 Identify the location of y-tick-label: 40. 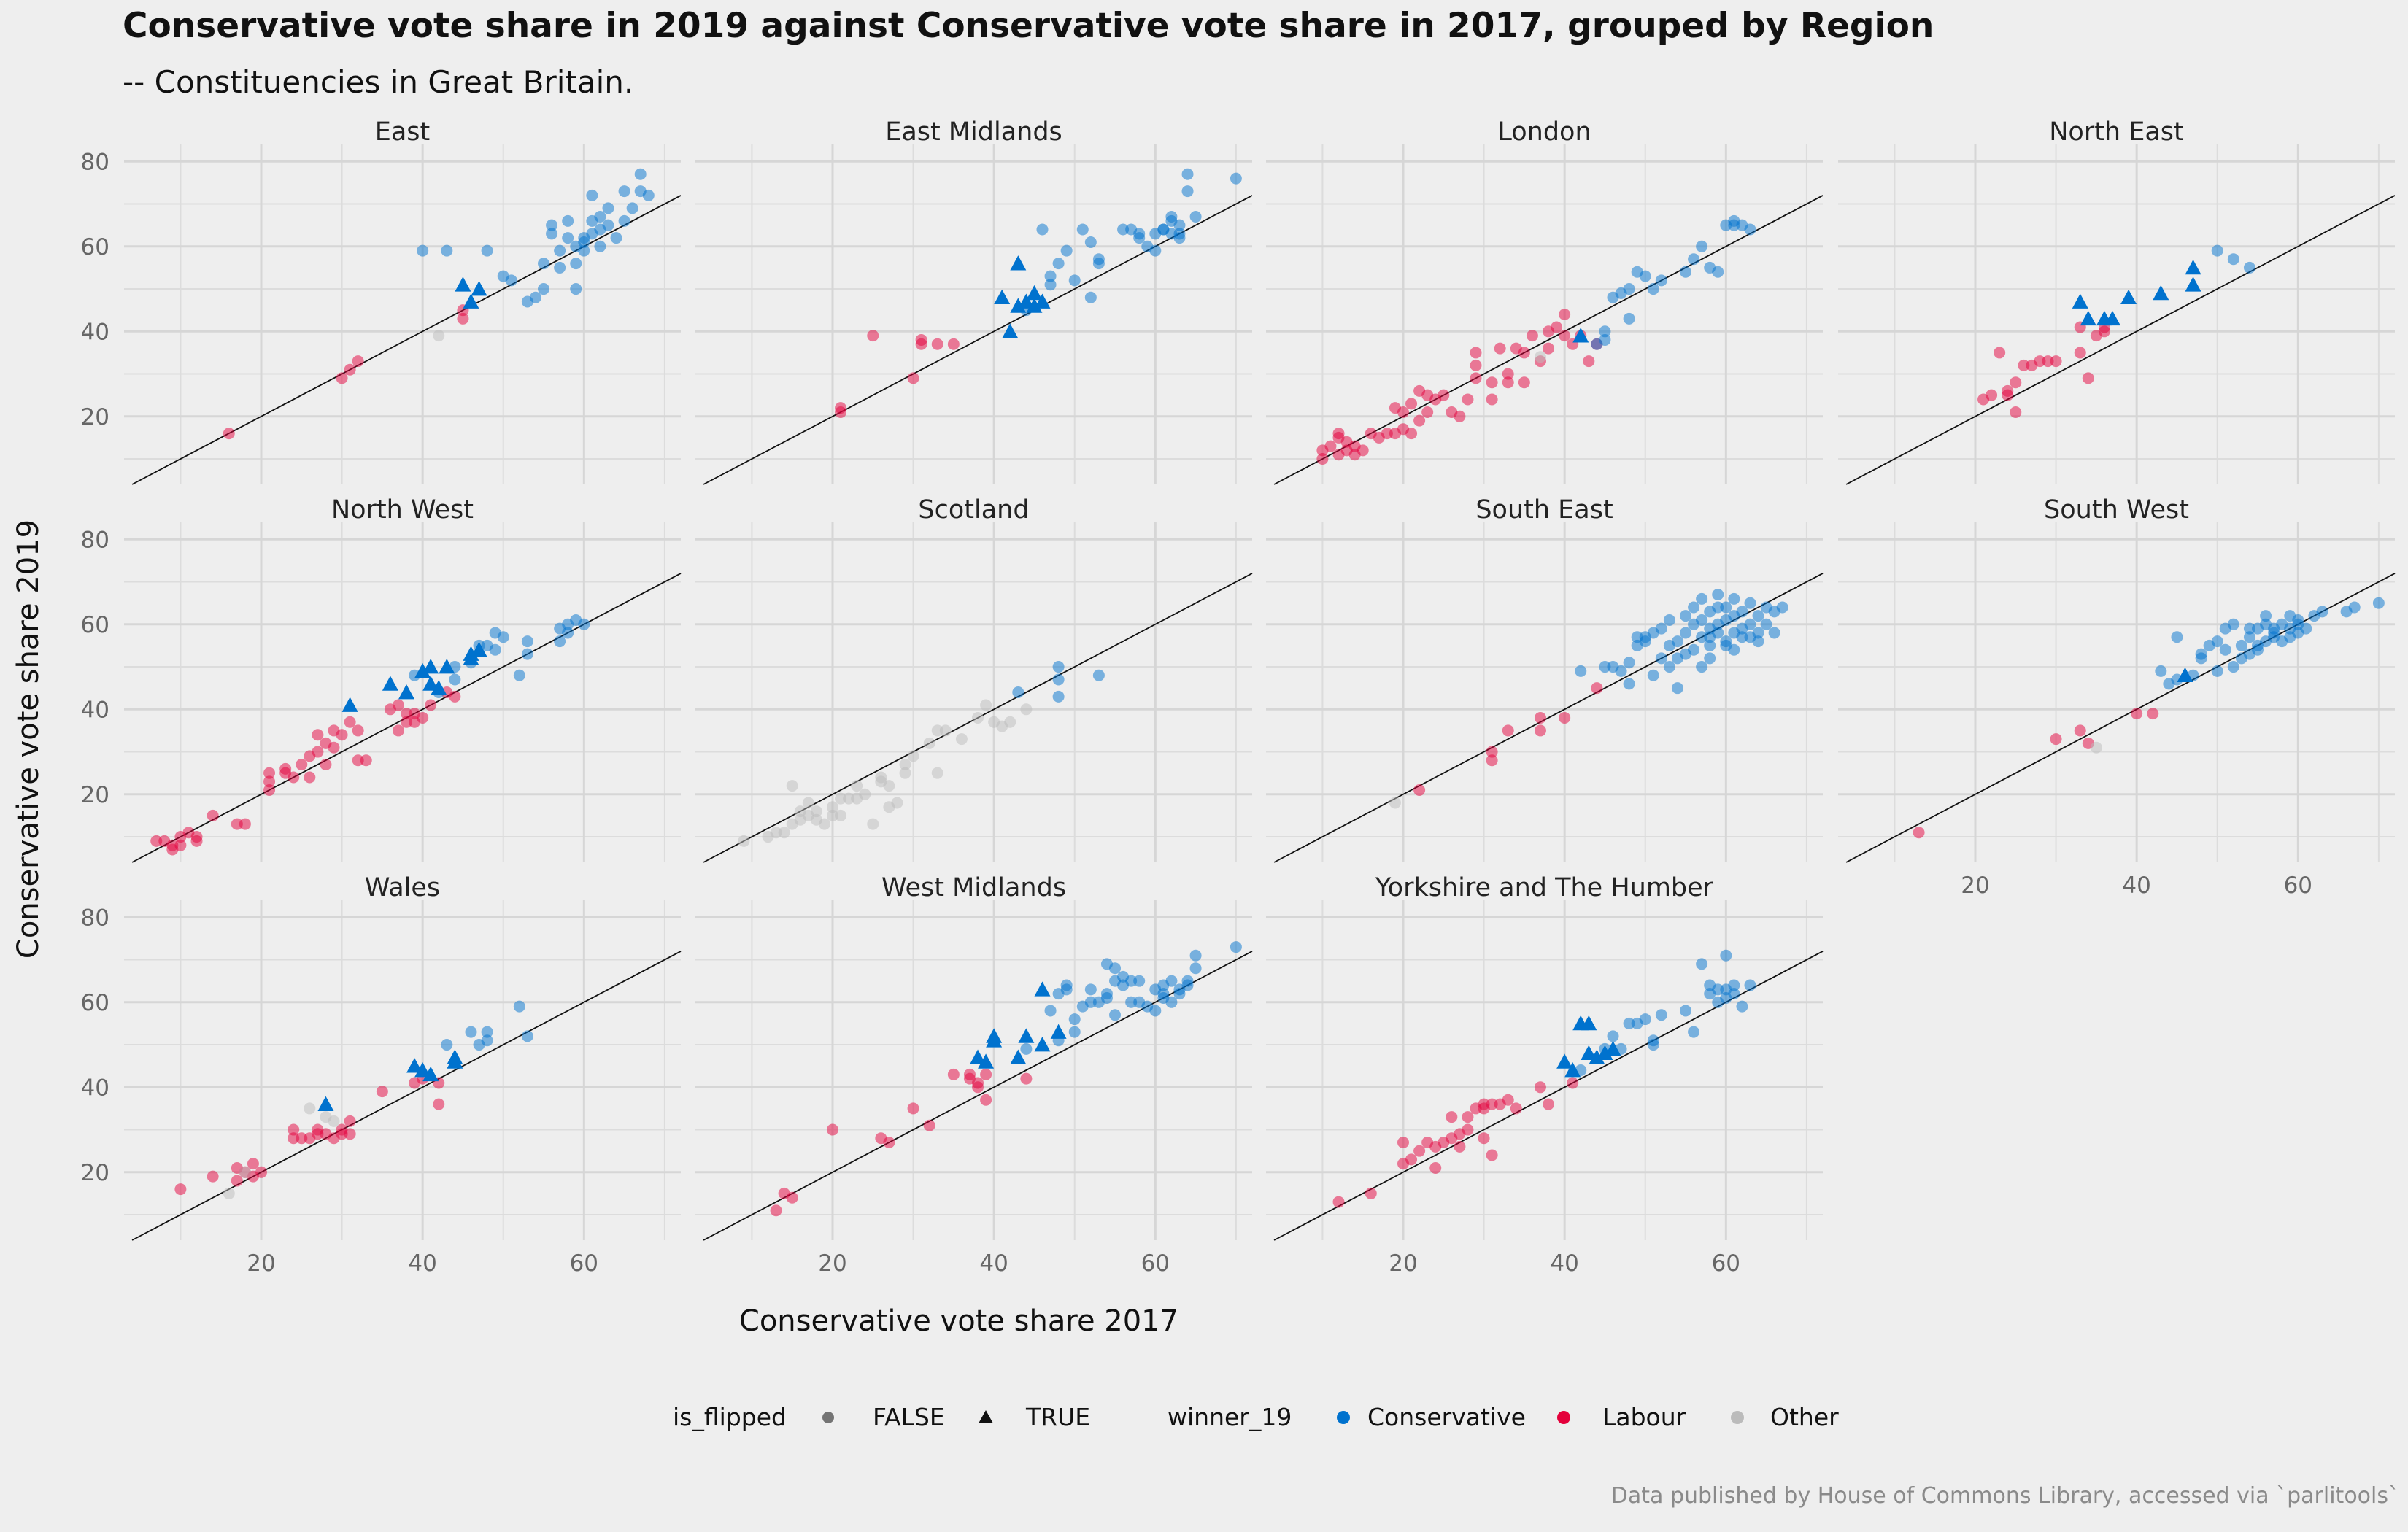
(95, 332).